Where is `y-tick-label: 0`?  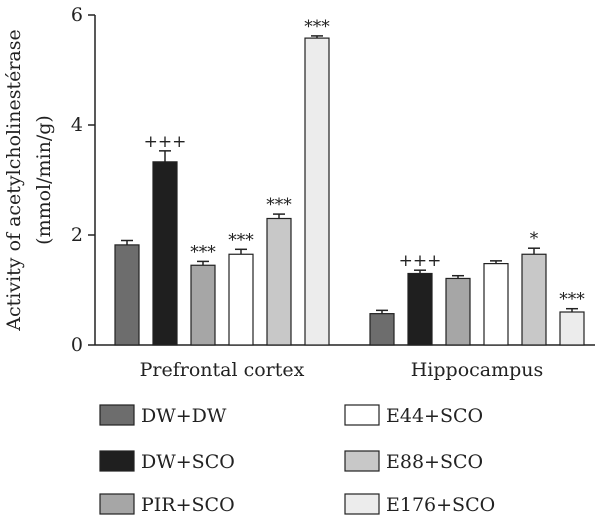
y-tick-label: 0 is located at coordinates (77, 345).